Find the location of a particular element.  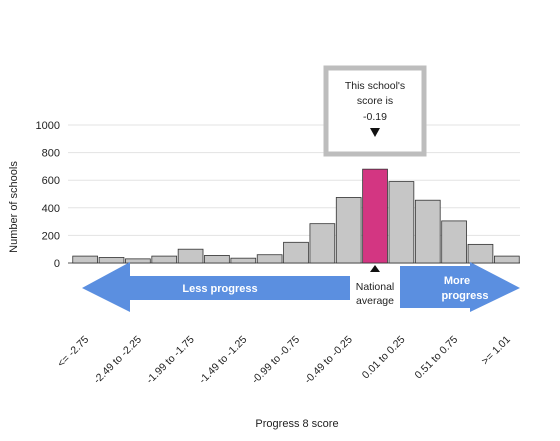

y-tick-label: 1000 is located at coordinates (48, 126).